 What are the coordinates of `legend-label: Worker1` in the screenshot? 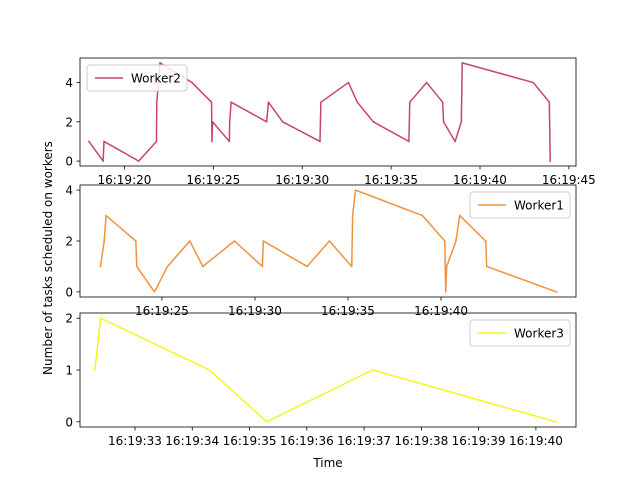 It's located at (539, 206).